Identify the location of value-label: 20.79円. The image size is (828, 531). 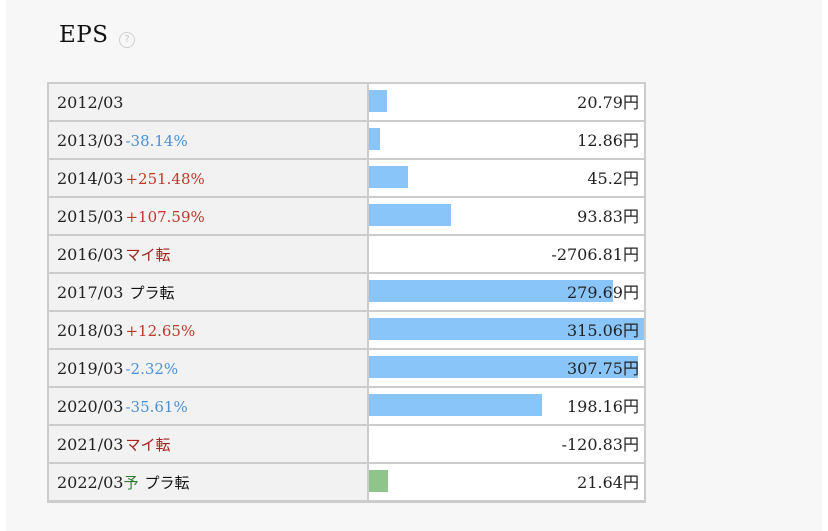
(608, 102).